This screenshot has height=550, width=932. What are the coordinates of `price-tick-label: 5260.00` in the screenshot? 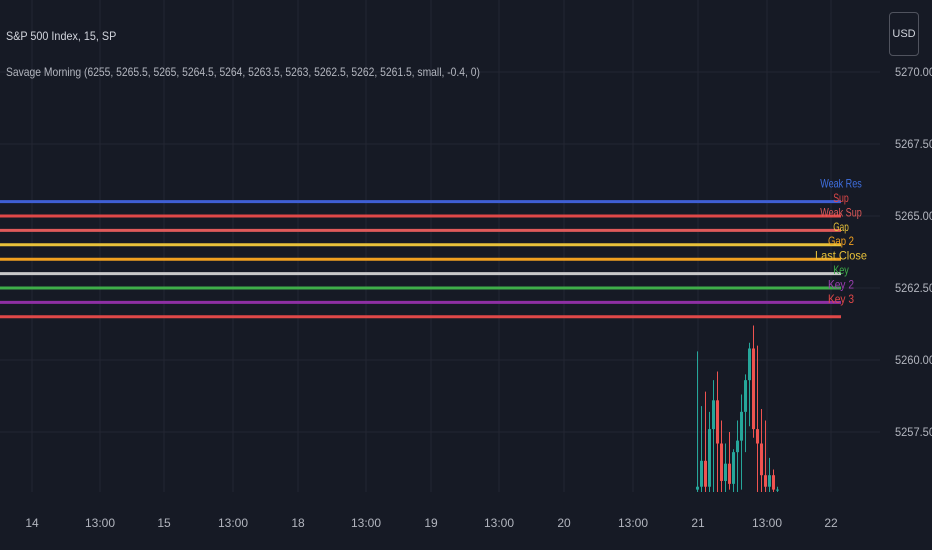 It's located at (913, 360).